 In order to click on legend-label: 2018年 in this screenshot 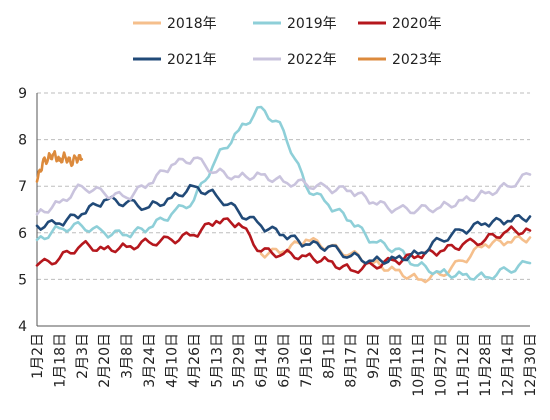, I will do `click(192, 24)`.